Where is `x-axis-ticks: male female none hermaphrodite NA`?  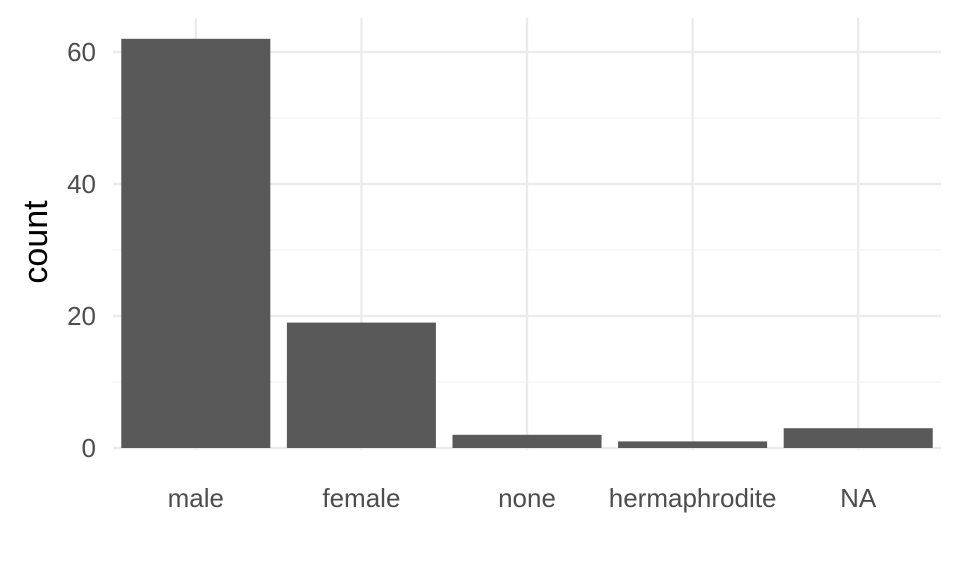 x-axis-ticks: male female none hermaphrodite NA is located at coordinates (522, 498).